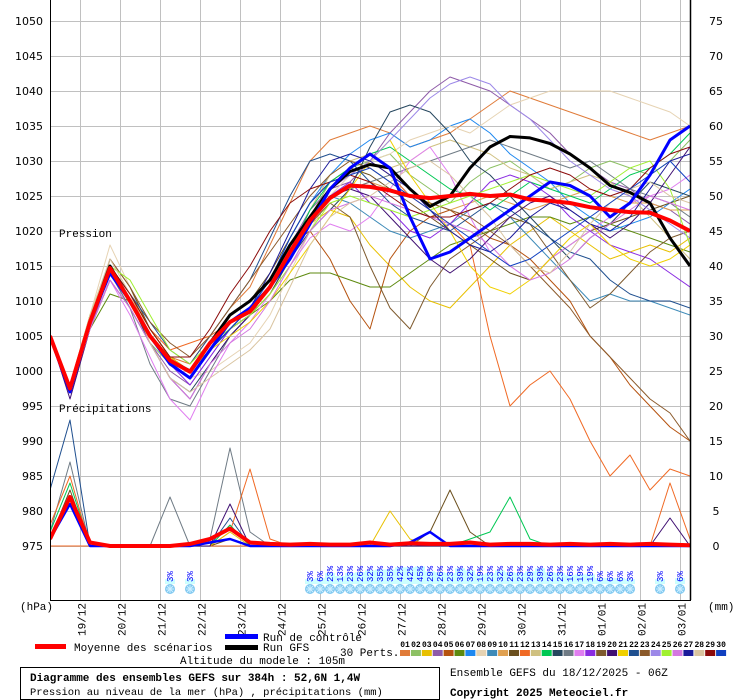  Describe the element at coordinates (471, 645) in the screenshot. I see `member-legend-id: 07` at that location.